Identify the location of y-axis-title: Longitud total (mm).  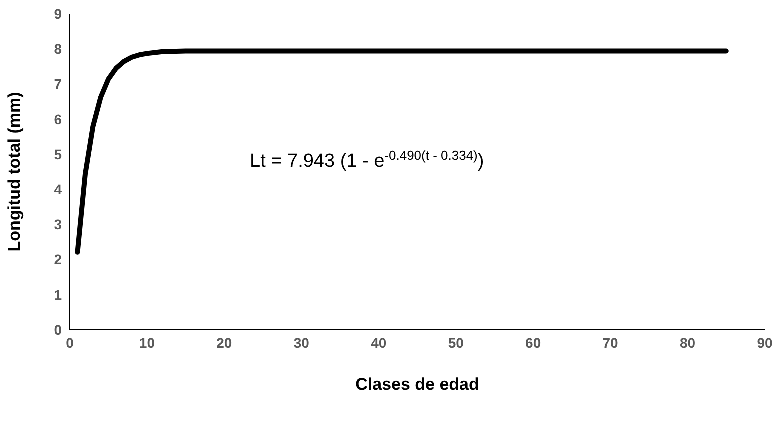
(14, 172).